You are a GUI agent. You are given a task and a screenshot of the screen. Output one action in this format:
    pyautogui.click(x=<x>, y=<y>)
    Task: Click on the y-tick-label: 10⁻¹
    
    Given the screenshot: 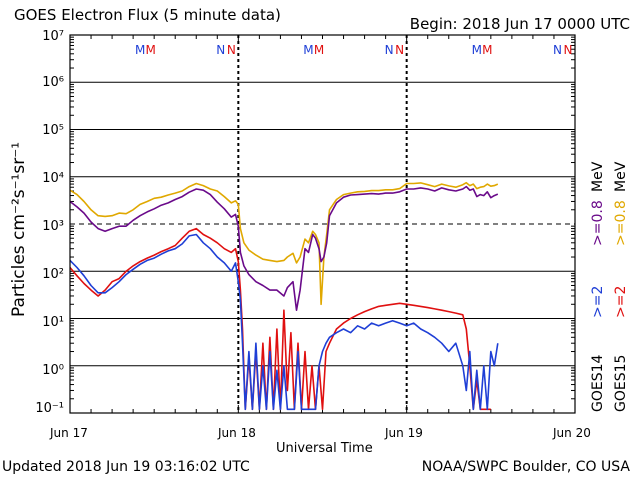 What is the action you would take?
    pyautogui.click(x=49, y=408)
    